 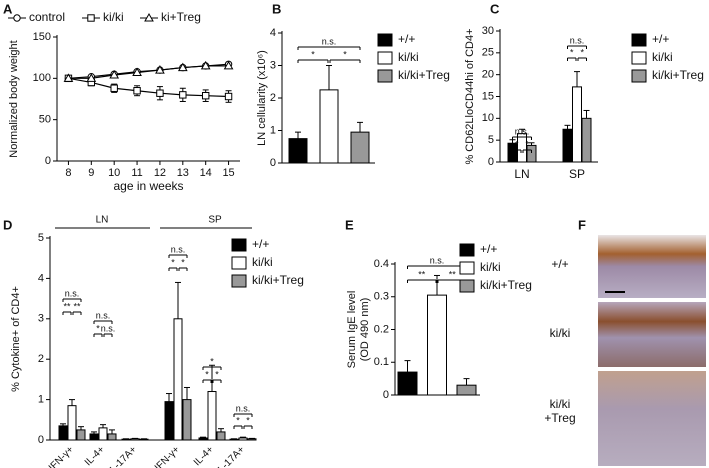 What do you see at coordinates (8, 8) in the screenshot?
I see `panel-letter: A` at bounding box center [8, 8].